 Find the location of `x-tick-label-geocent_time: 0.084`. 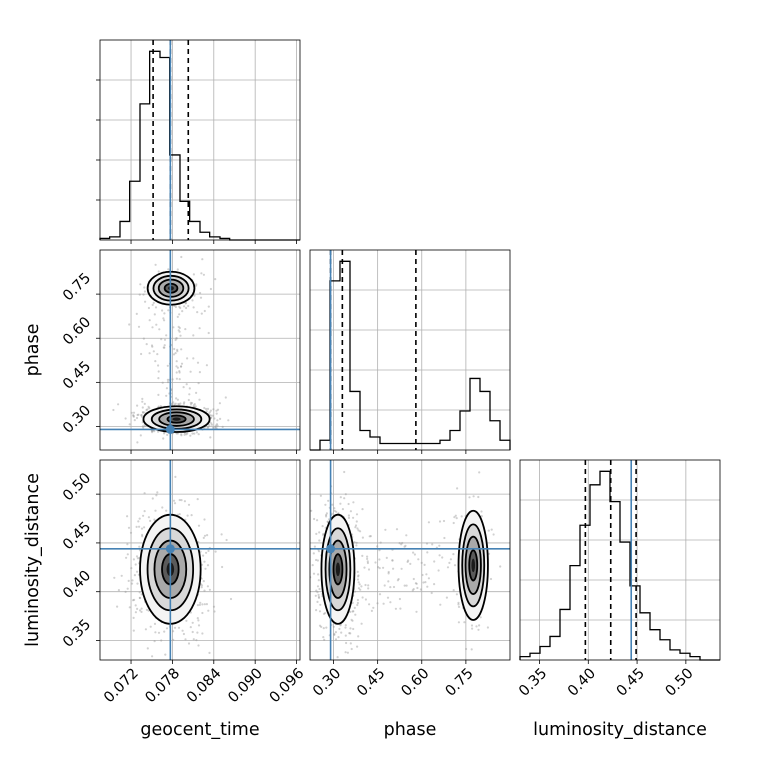

x-tick-label-geocent_time: 0.084 is located at coordinates (204, 686).